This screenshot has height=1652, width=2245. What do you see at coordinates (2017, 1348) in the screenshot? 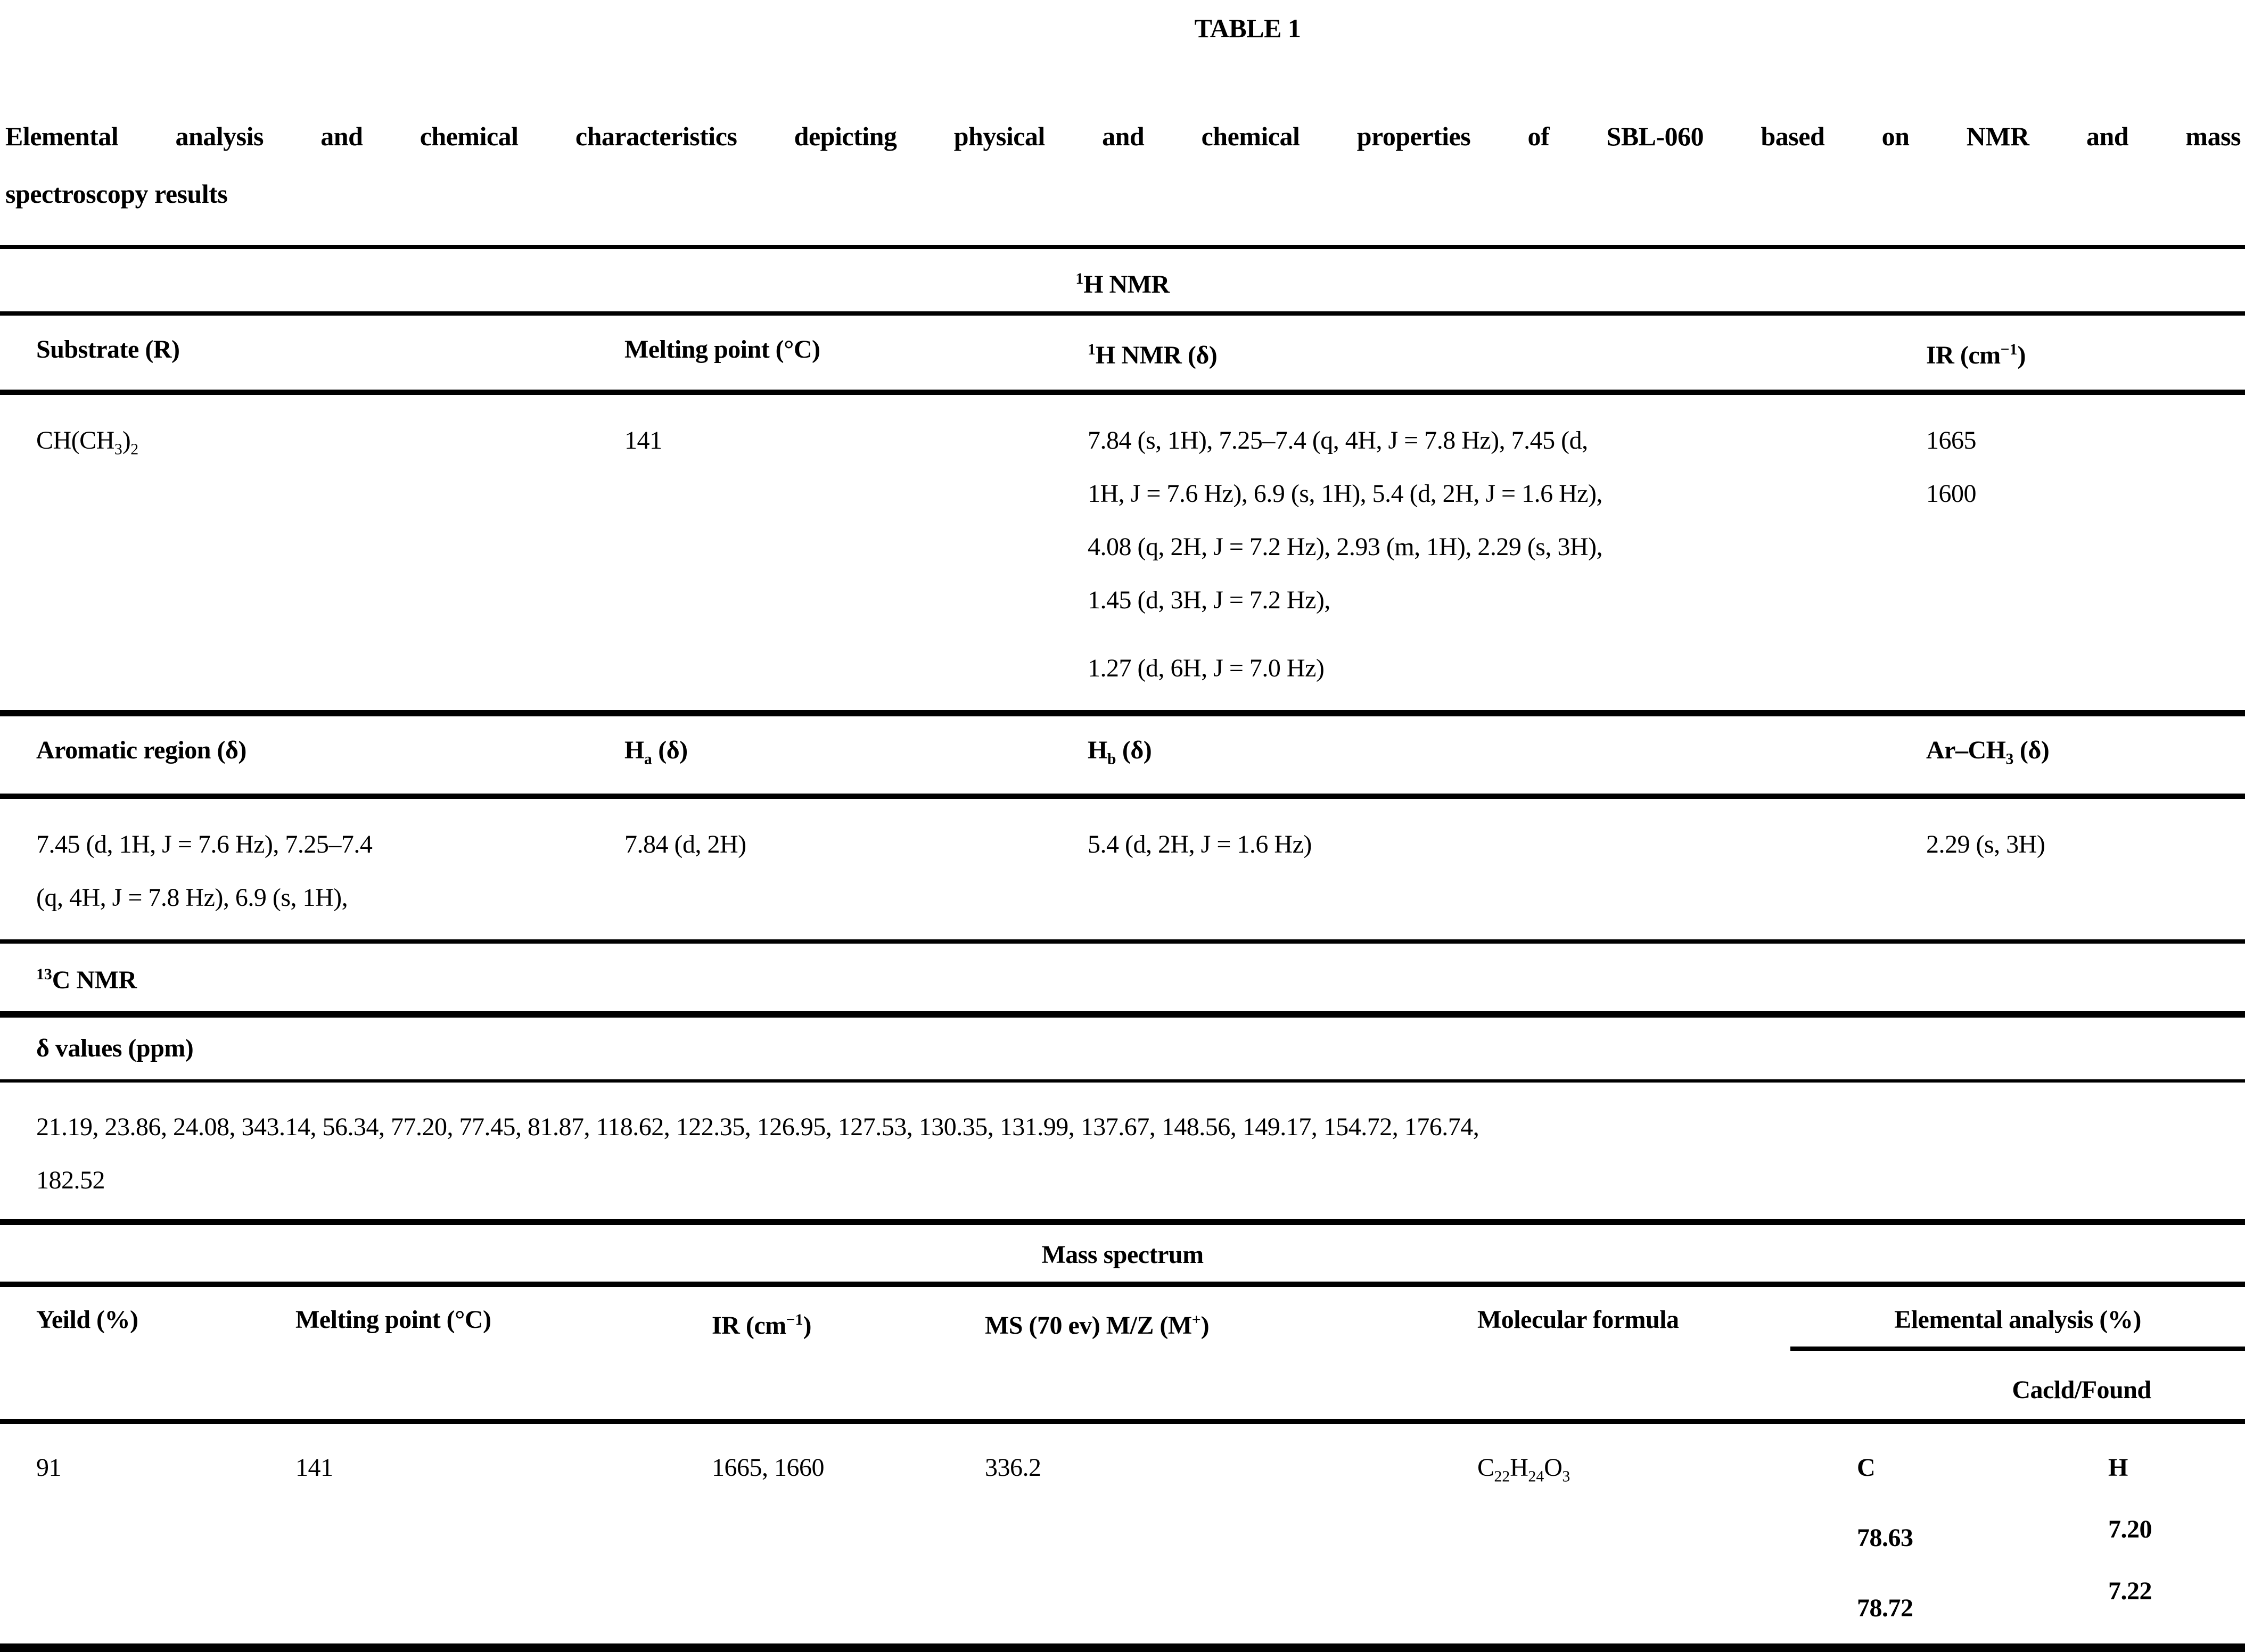
I see `rule-under-elemental-analysis` at bounding box center [2017, 1348].